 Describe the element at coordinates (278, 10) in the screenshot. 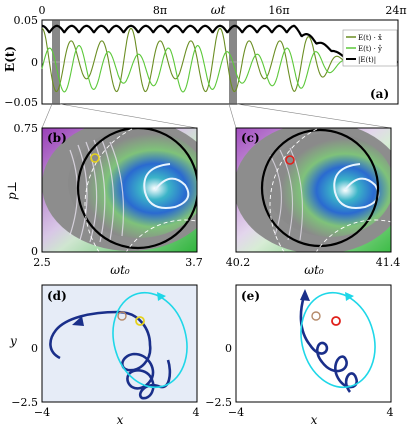

I see `panel-a-xtick-2: 16π` at that location.